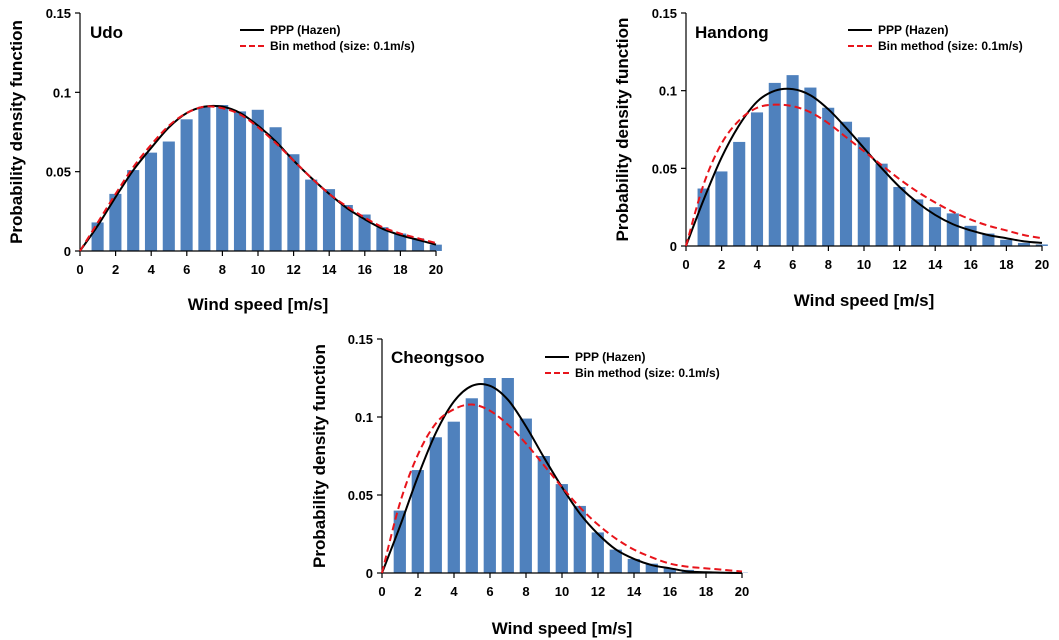  I want to click on panel-title: Udo, so click(106, 32).